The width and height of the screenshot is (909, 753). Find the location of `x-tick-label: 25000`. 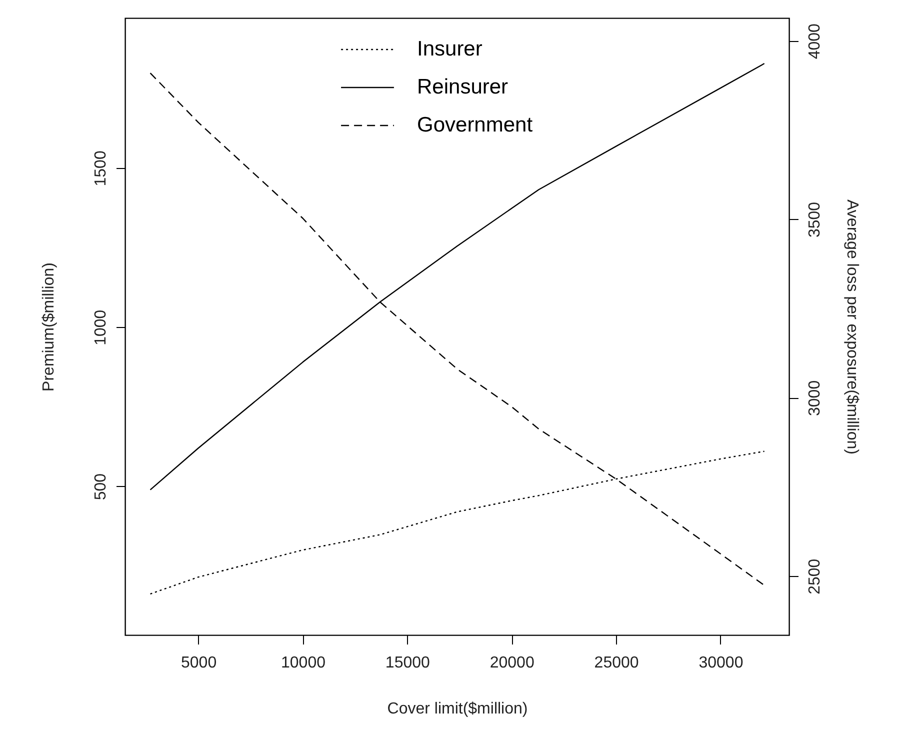

x-tick-label: 25000 is located at coordinates (616, 663).